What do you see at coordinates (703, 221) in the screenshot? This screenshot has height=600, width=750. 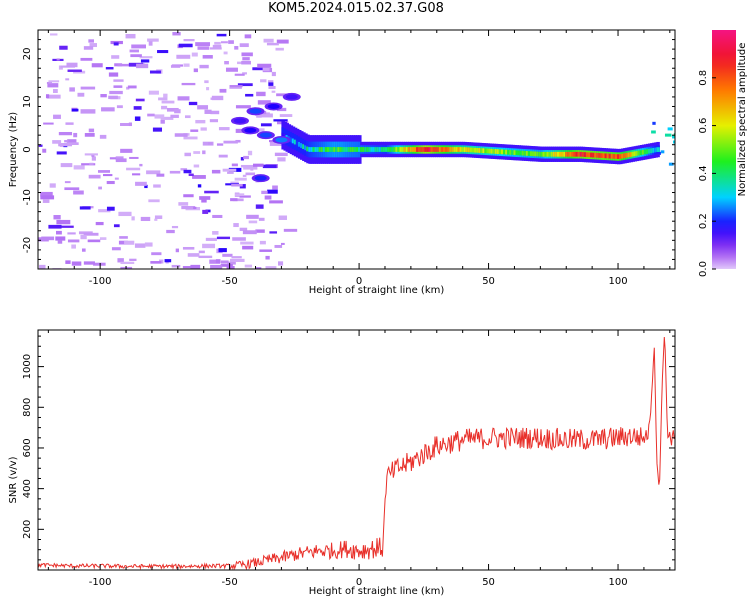 I see `colorbar-tick-label: 0.2` at bounding box center [703, 221].